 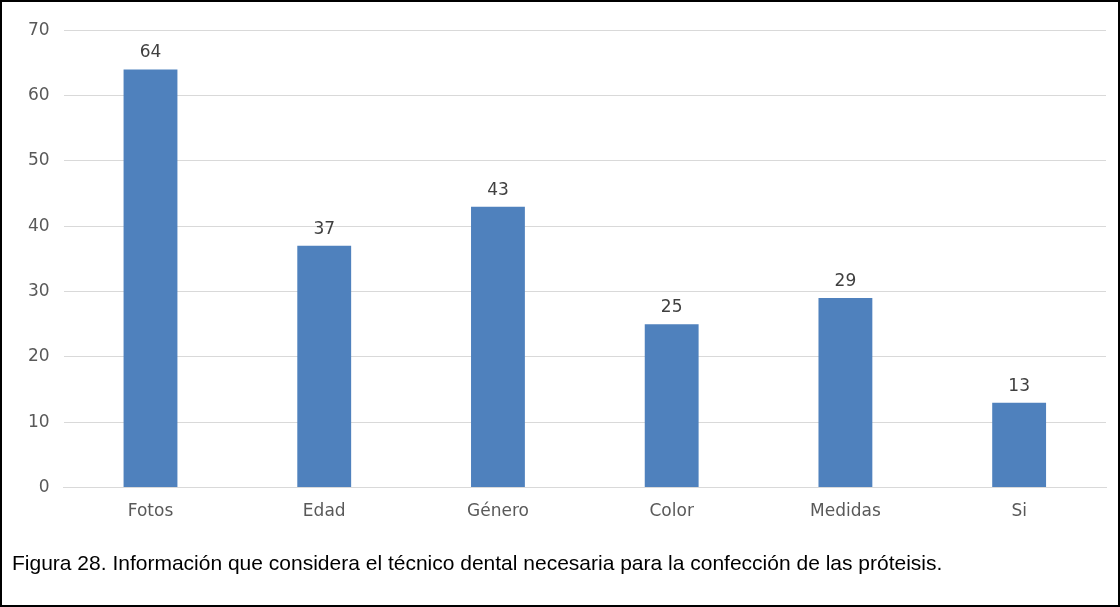 I want to click on data-label: 25, so click(x=671, y=306).